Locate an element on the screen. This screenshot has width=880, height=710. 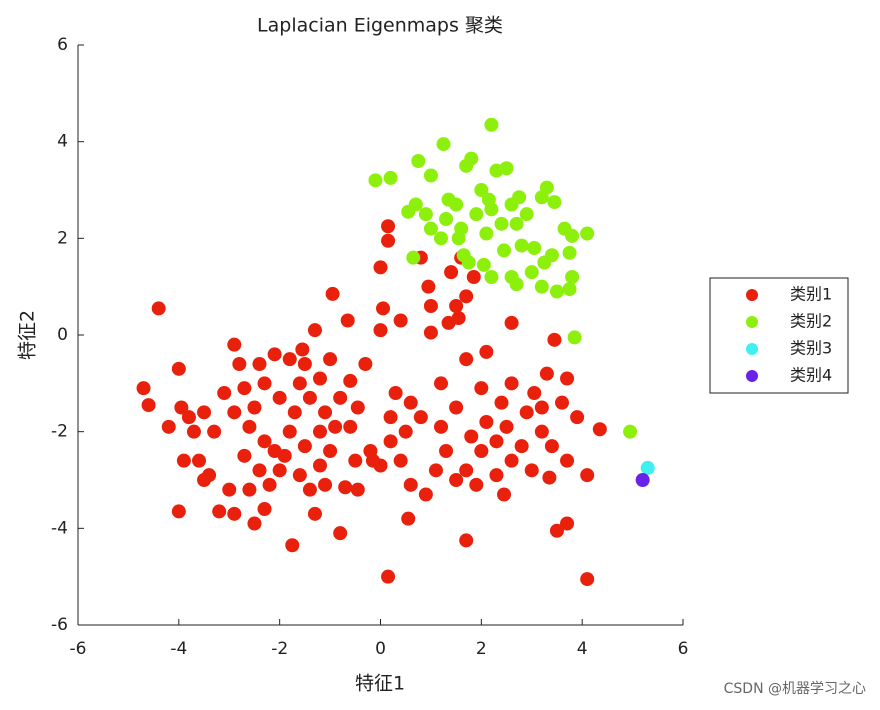
y-tick-label: -6 is located at coordinates (59, 625).